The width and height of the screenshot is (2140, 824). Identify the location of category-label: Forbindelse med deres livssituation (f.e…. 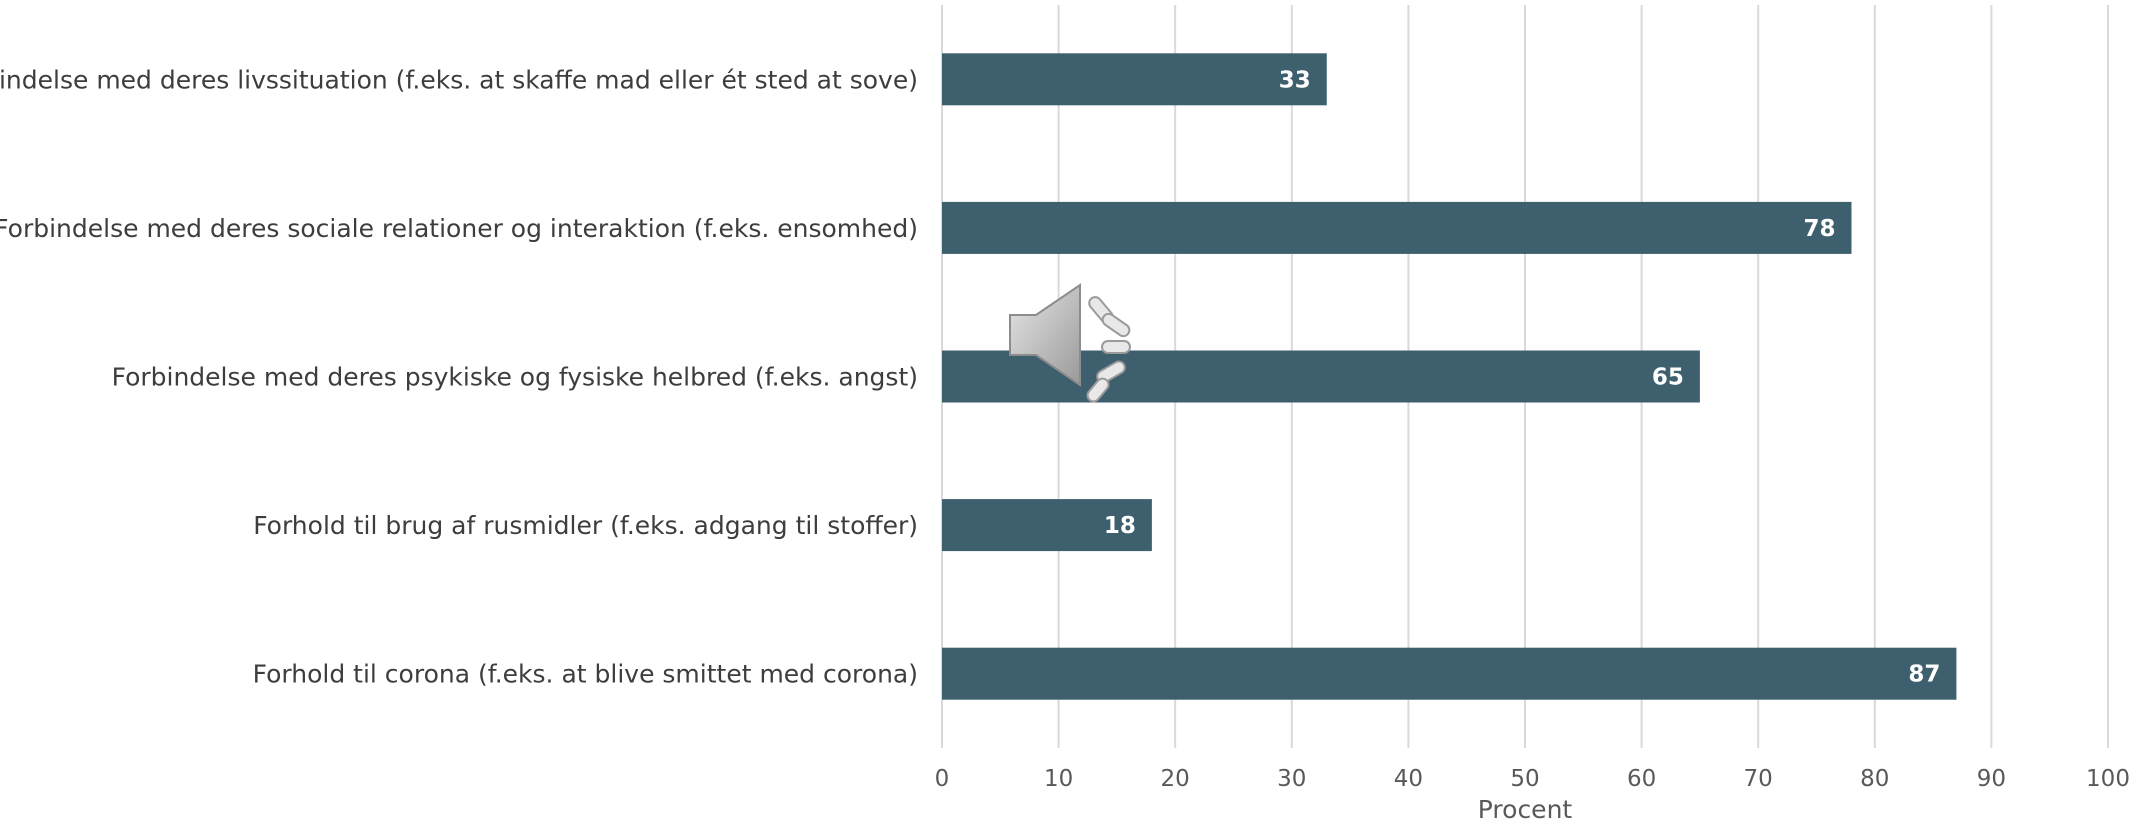
(459, 79).